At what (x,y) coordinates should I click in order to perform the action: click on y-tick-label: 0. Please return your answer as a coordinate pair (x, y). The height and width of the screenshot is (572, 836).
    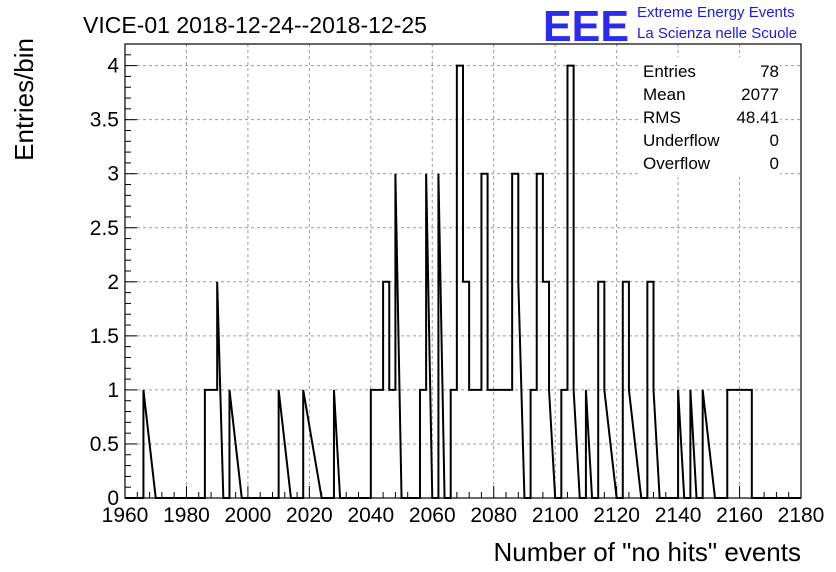
    Looking at the image, I should click on (113, 498).